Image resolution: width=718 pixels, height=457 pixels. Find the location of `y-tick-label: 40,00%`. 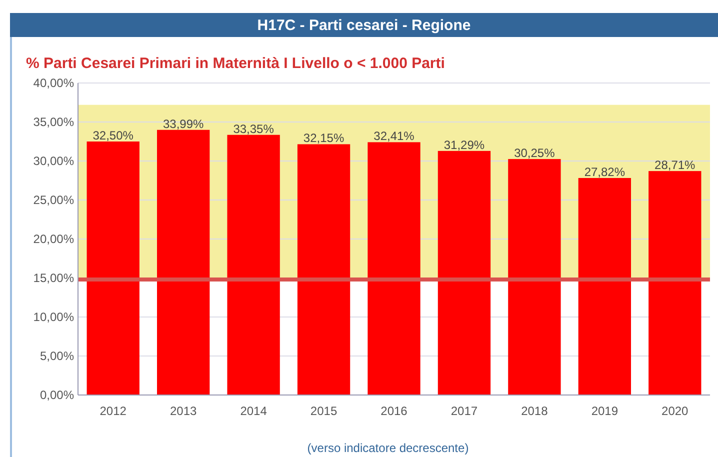

y-tick-label: 40,00% is located at coordinates (53, 83).